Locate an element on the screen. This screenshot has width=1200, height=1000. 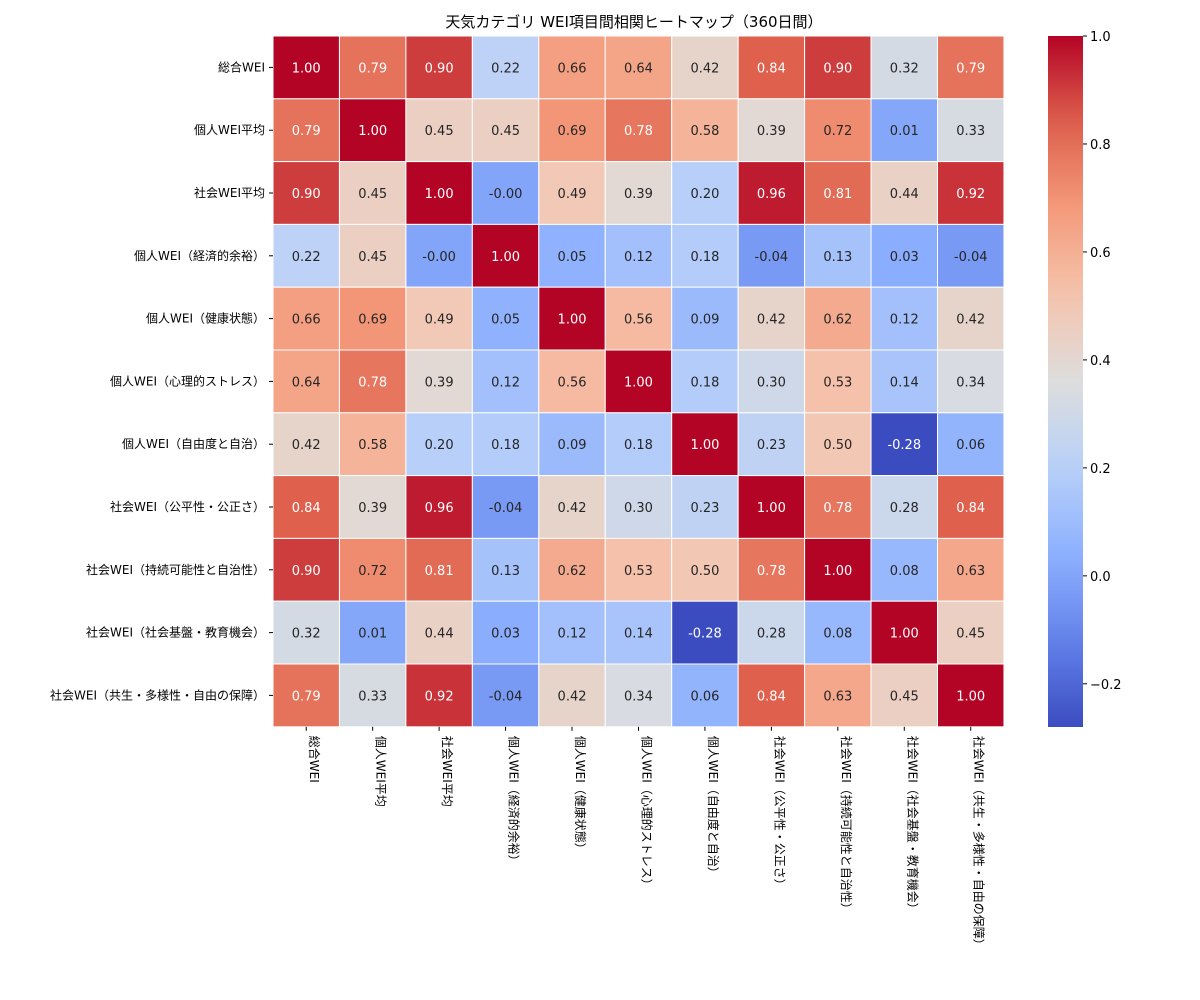
cell-value-label: 0.50 is located at coordinates (837, 445).